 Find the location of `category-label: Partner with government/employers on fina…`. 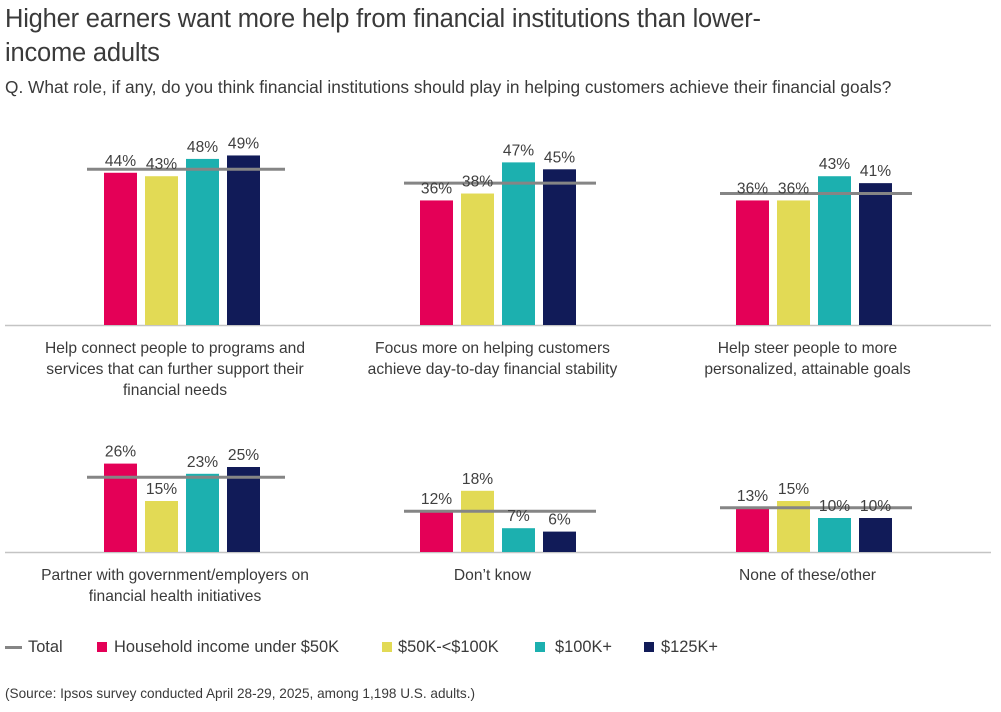

category-label: Partner with government/employers on fina… is located at coordinates (175, 586).